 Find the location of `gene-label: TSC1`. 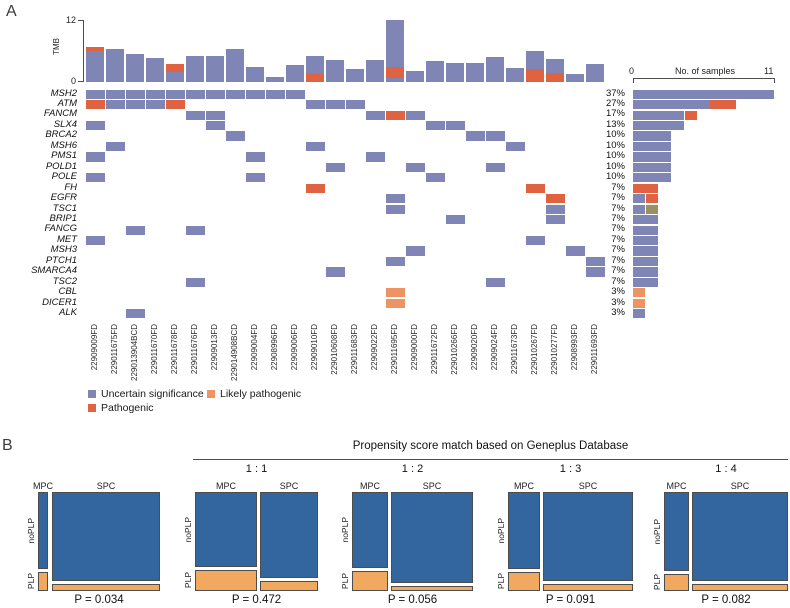

gene-label: TSC1 is located at coordinates (64, 208).